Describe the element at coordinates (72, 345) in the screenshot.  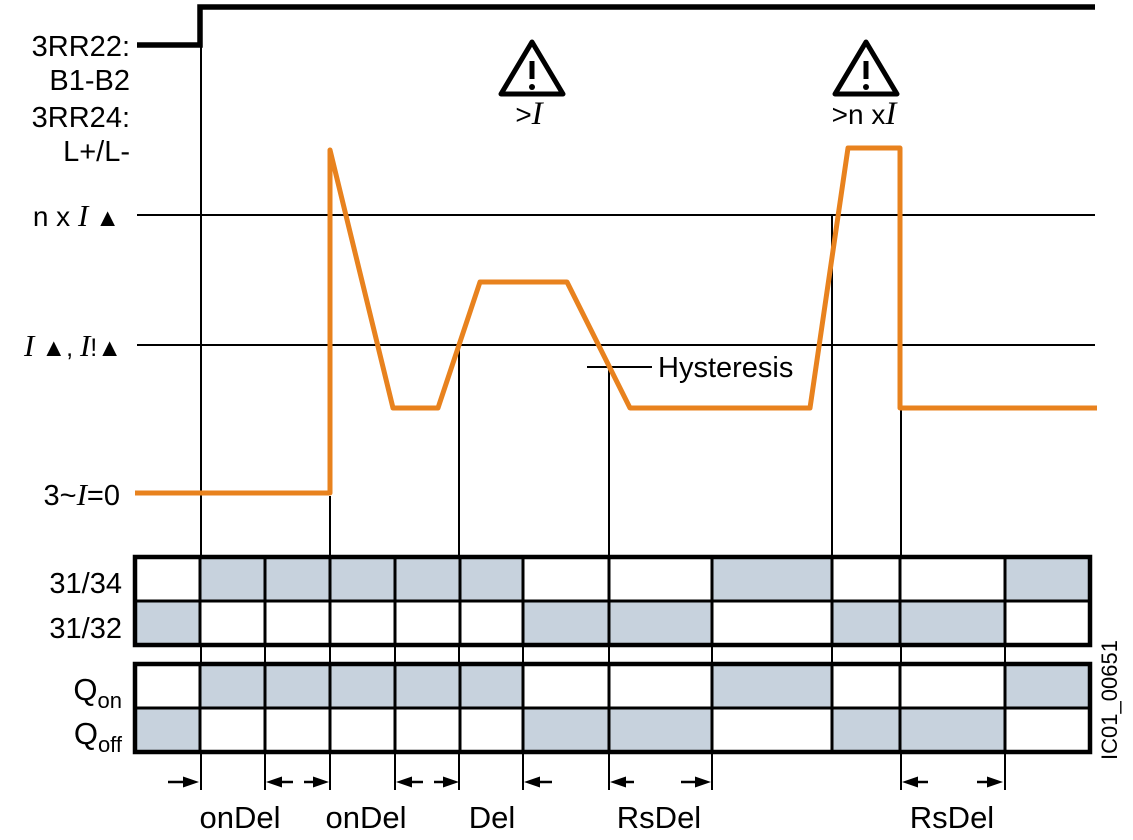
I see `threshold-label-i: I ▲, I!▲` at that location.